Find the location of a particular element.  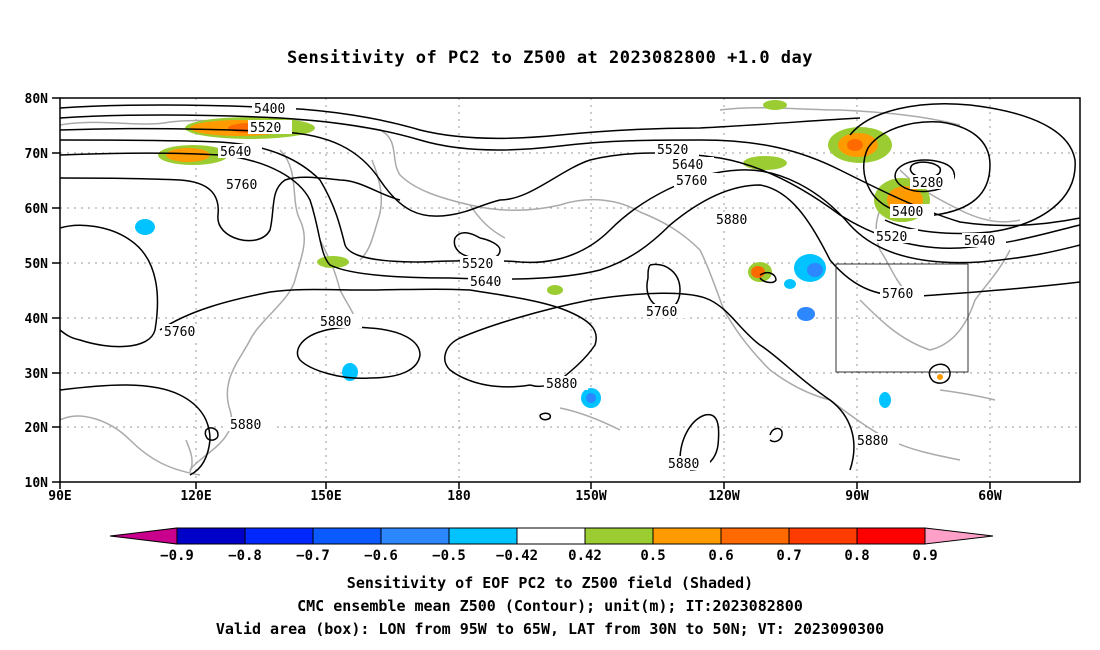

colorbar-label: −0.6 is located at coordinates (381, 556).